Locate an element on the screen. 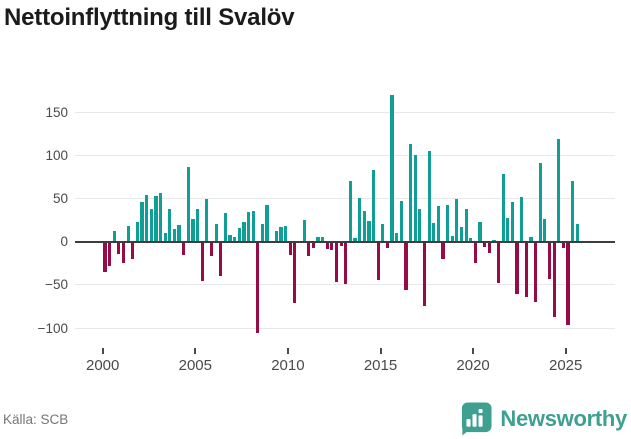  bar-2006-q4 is located at coordinates (230, 238).